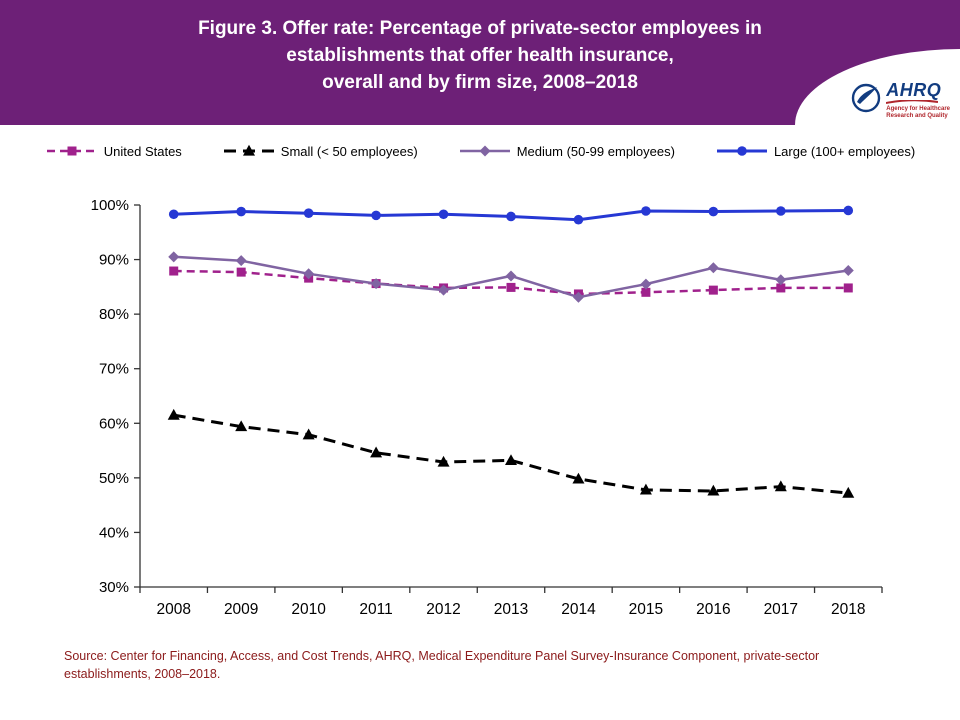 This screenshot has width=960, height=720. I want to click on svg-text: 60%, so click(114, 423).